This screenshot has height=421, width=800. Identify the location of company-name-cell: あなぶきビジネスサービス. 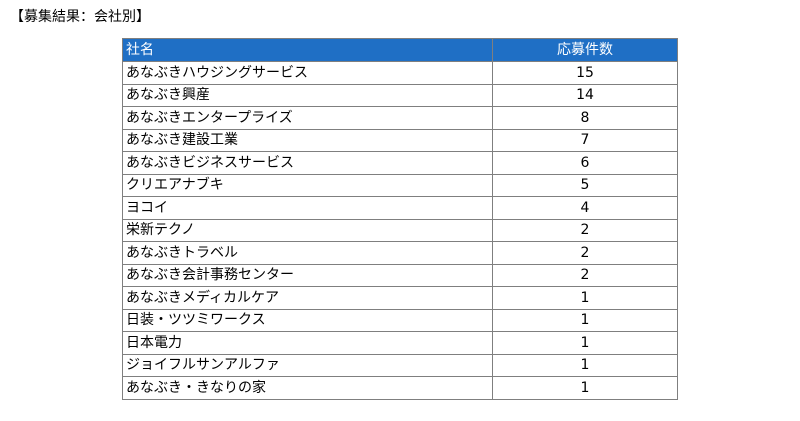
(307, 163).